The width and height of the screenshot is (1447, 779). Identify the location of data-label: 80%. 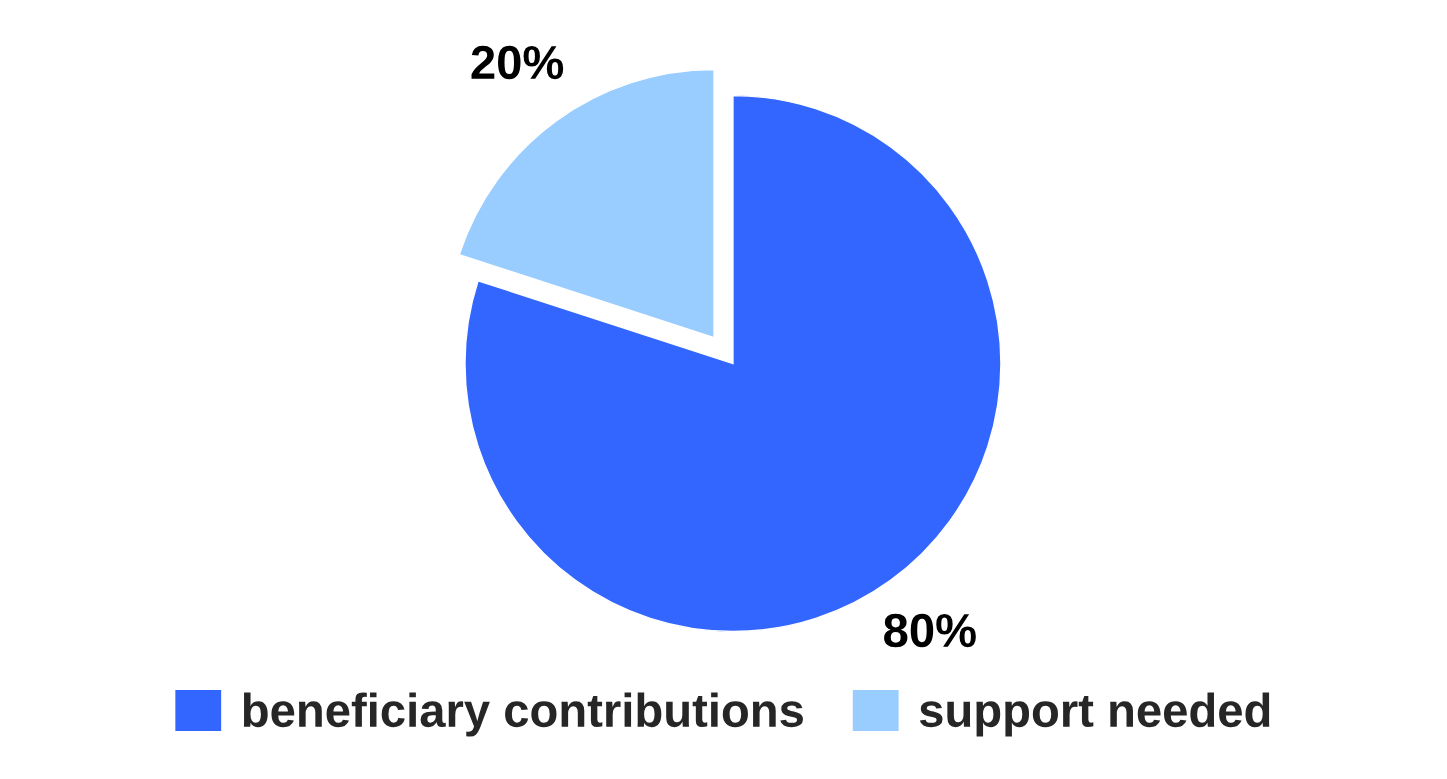
(930, 630).